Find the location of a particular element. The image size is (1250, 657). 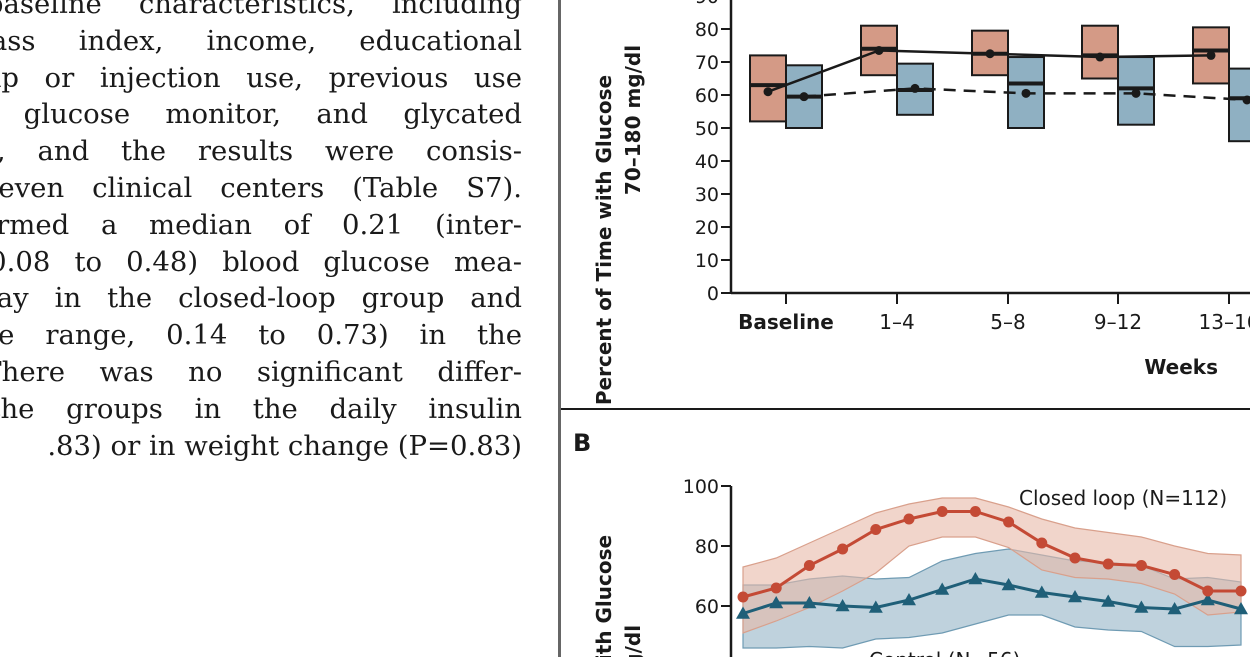

panel-a-x-tick-label: 9–12 is located at coordinates (1118, 322).